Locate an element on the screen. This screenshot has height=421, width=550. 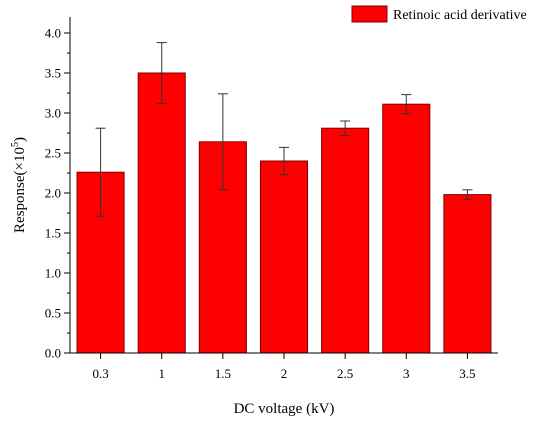
y-ticks-group: 0.0 0.5 1.0 1.5 2.0 2.5 3.0 3.5 4.0 is located at coordinates (57, 193).